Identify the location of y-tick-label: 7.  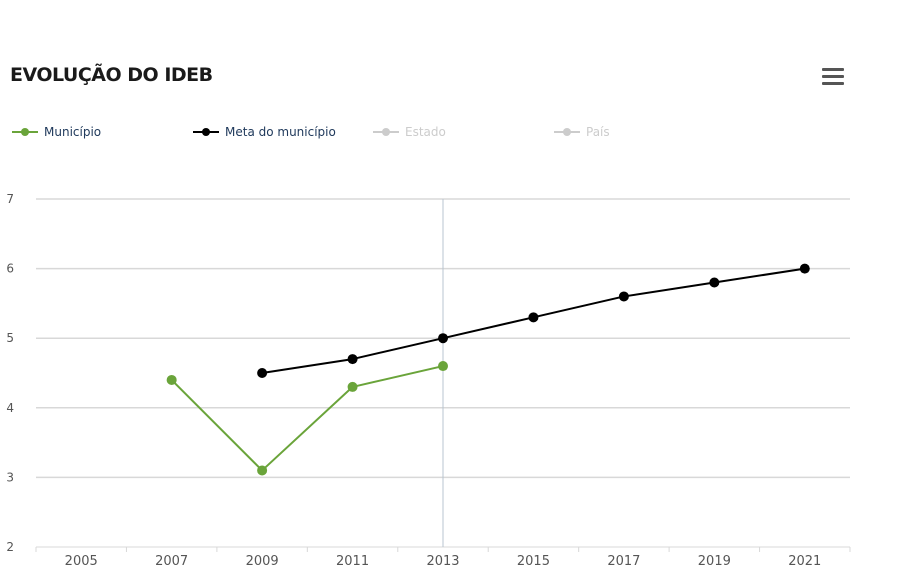
(10, 199).